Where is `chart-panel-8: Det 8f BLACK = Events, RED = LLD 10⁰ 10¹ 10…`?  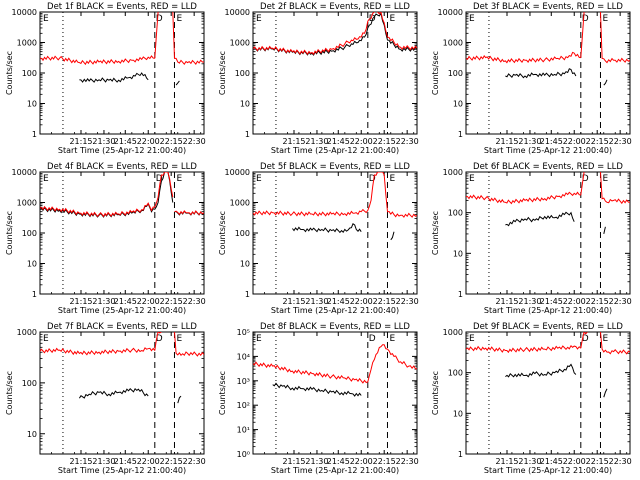 chart-panel-8: Det 8f BLACK = Events, RED = LLD 10⁰ 10¹ 10… is located at coordinates (318, 398).